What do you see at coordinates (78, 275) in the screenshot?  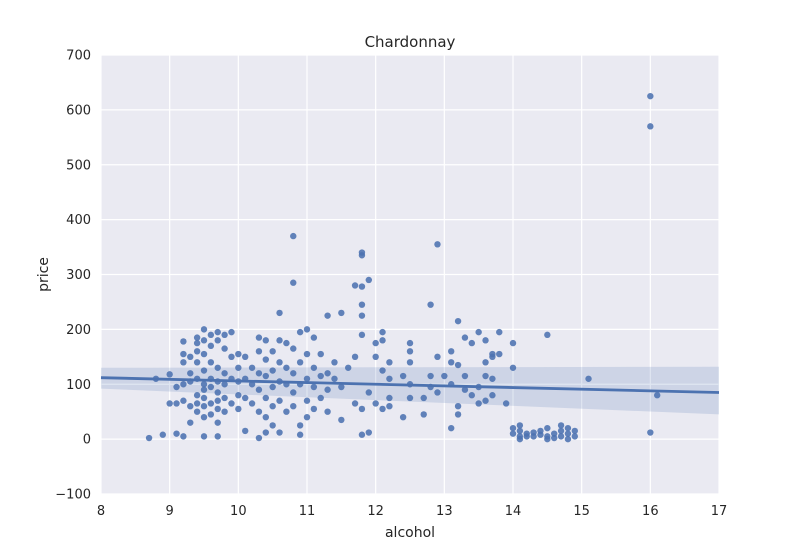 I see `y-tick-label: 300` at bounding box center [78, 275].